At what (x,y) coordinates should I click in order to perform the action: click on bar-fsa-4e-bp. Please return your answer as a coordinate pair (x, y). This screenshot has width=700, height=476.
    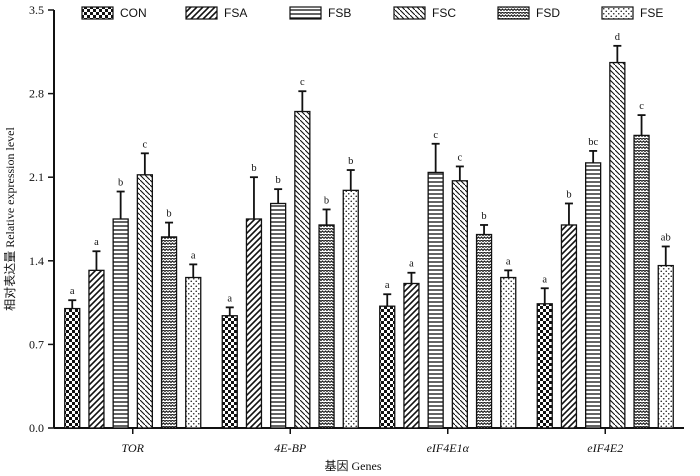
    Looking at the image, I should click on (254, 323).